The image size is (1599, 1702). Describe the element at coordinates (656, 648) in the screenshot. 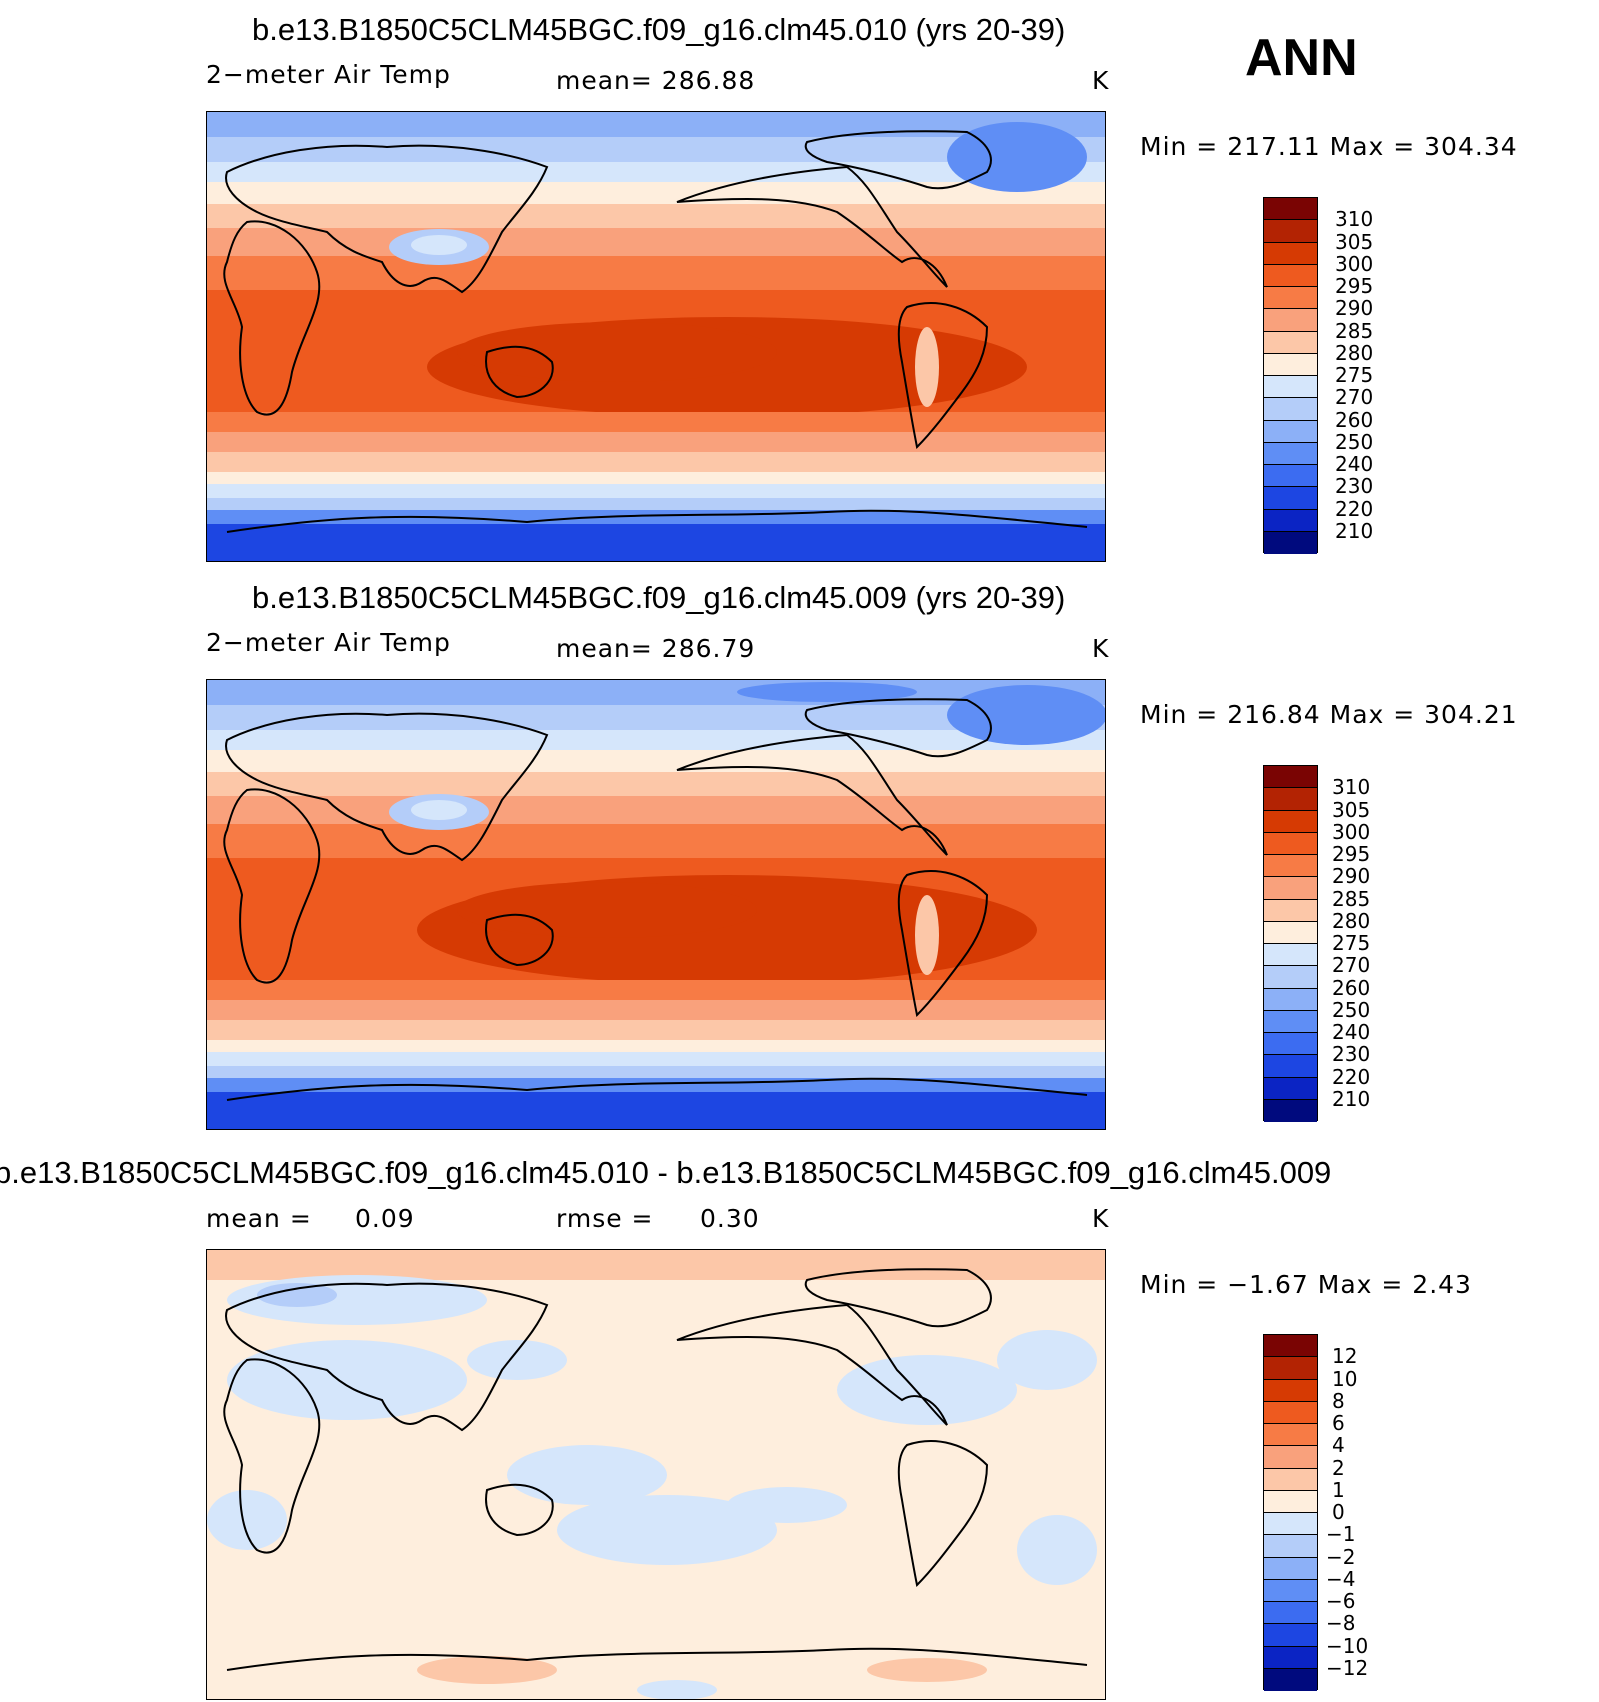

I see `panel2-mean-label: mean= 286.79` at that location.